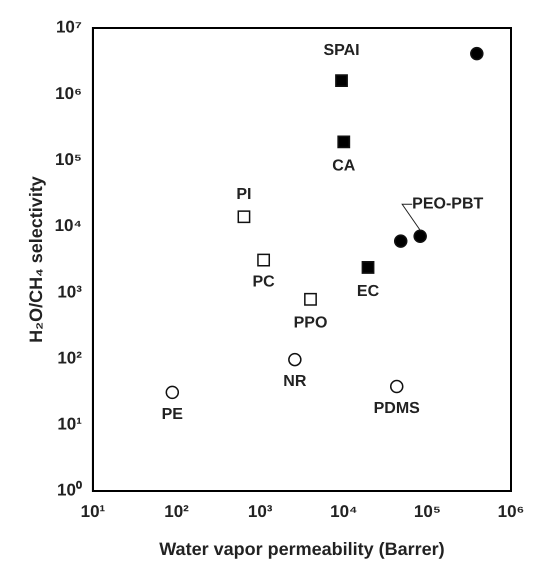 This screenshot has height=573, width=539. I want to click on x-tick-label: 10³, so click(260, 511).